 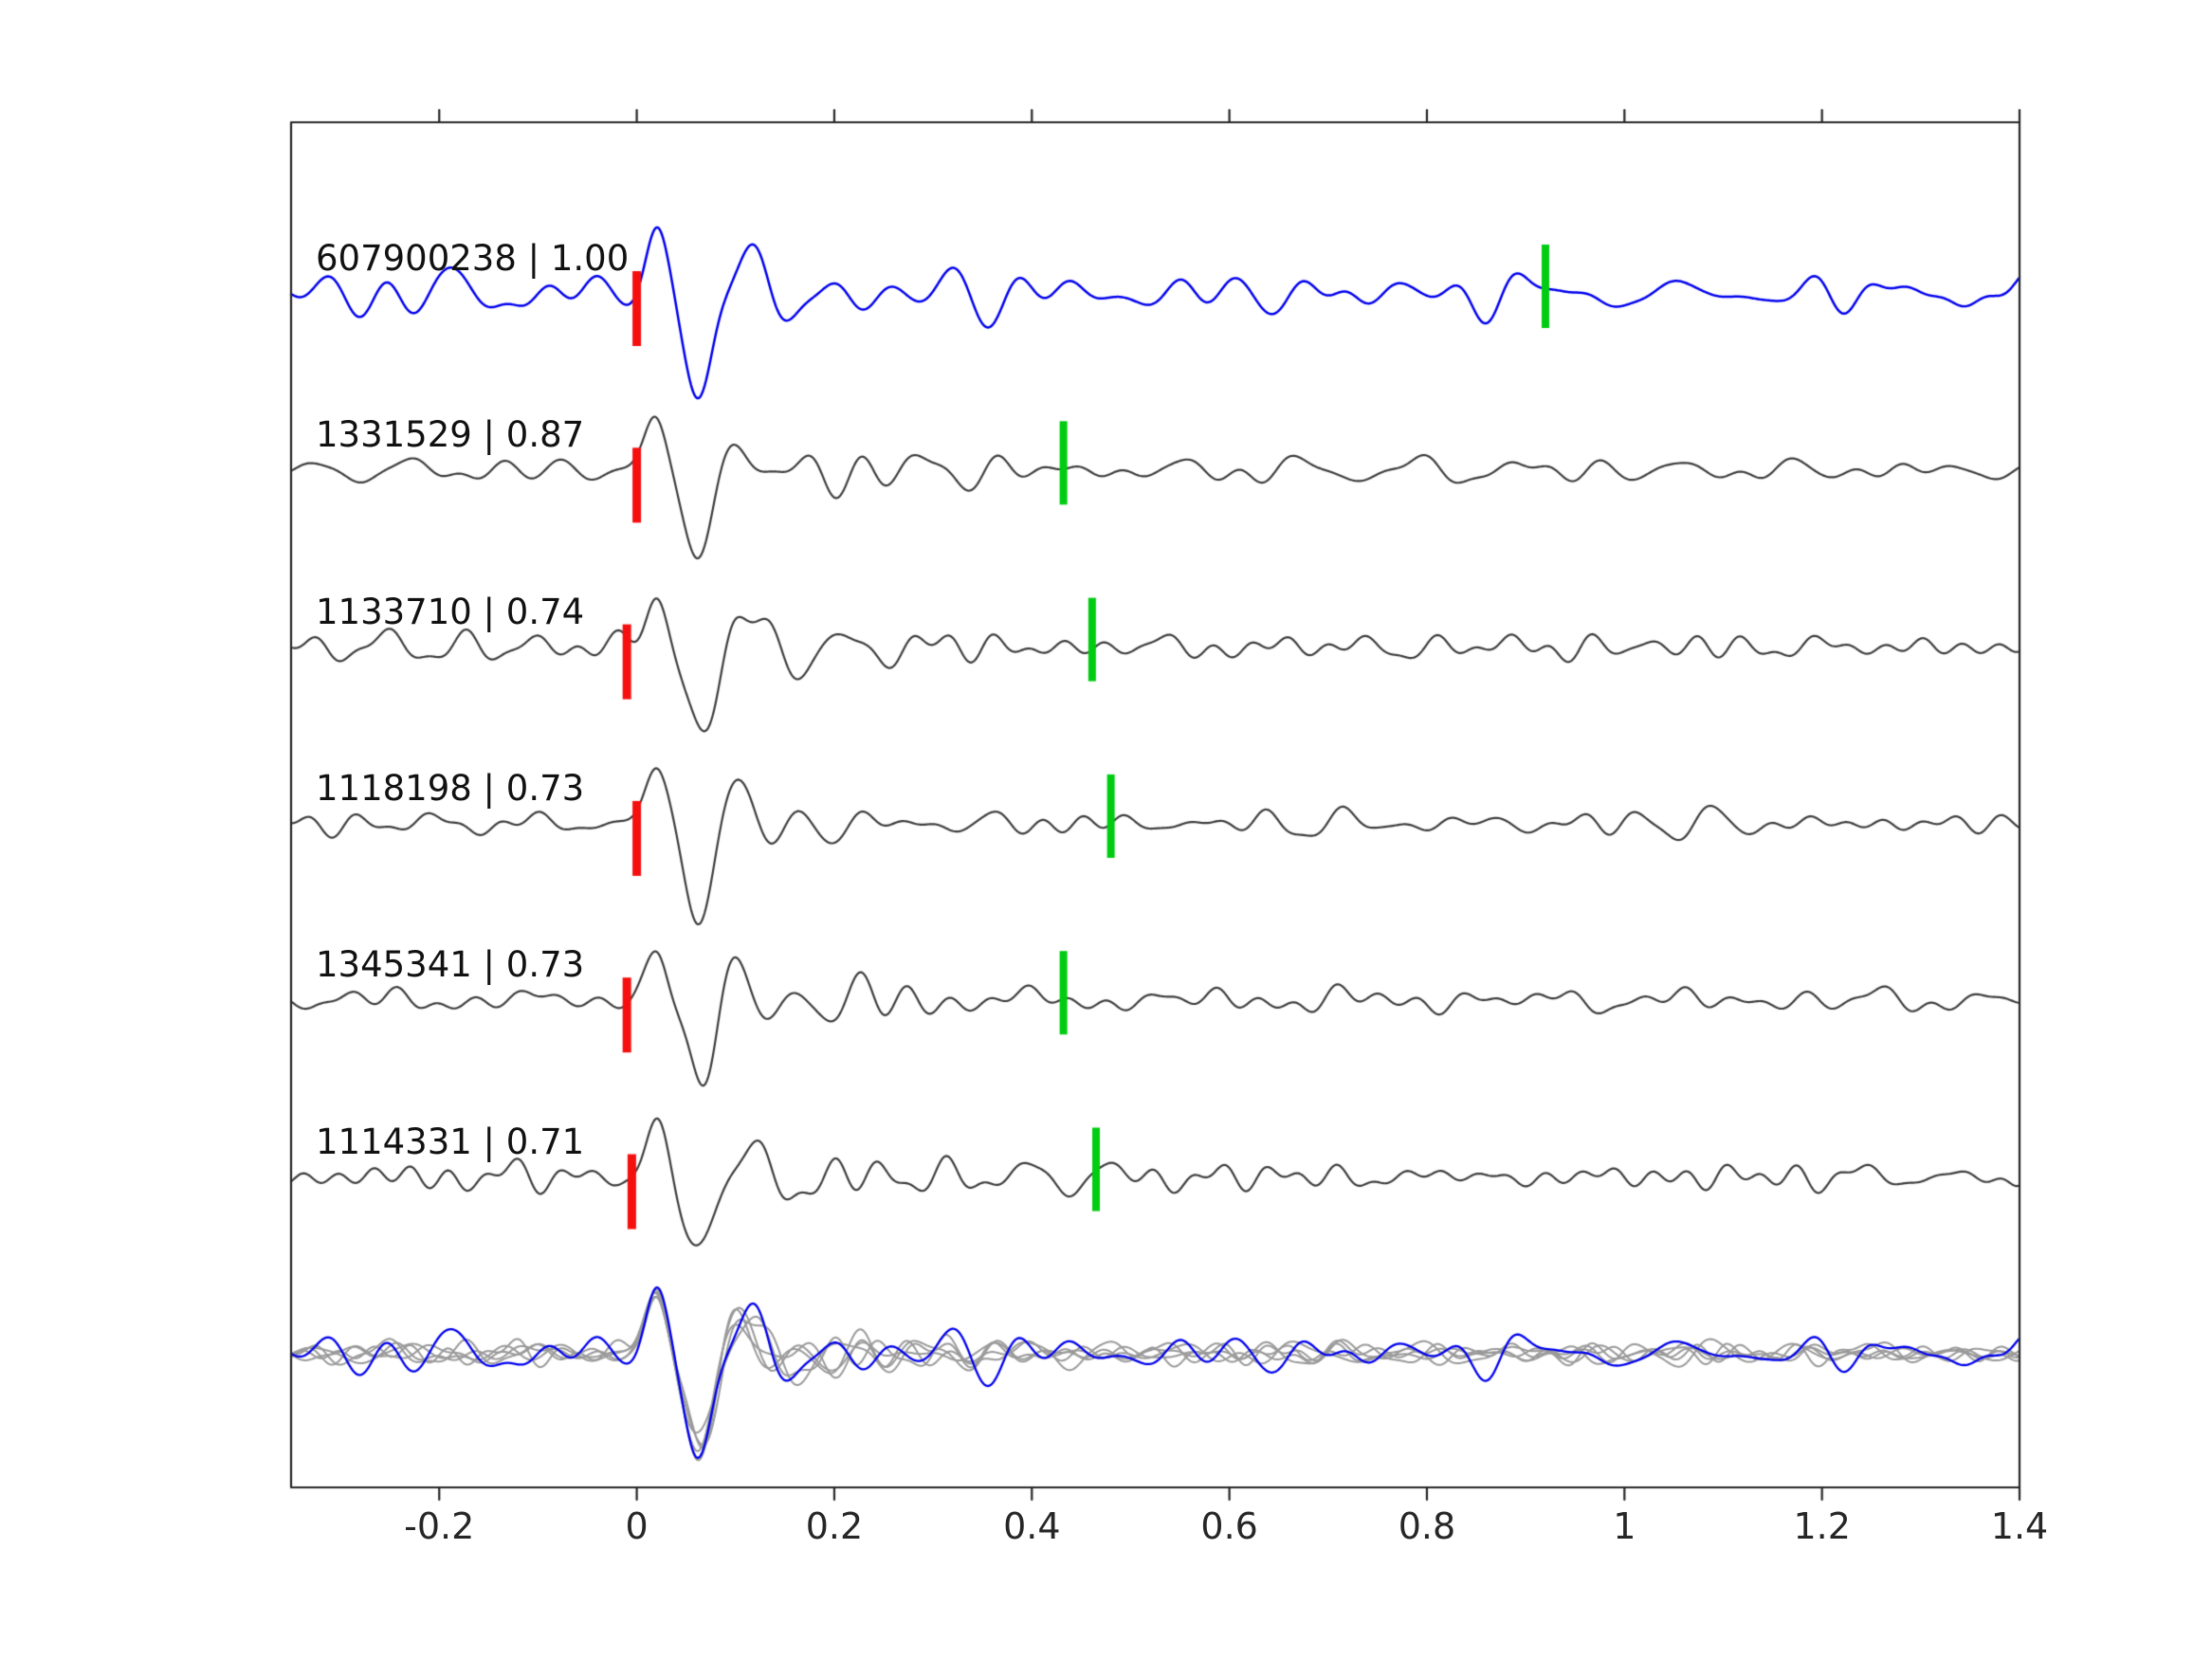 I want to click on x-tick-label: 0.6, so click(x=1229, y=1526).